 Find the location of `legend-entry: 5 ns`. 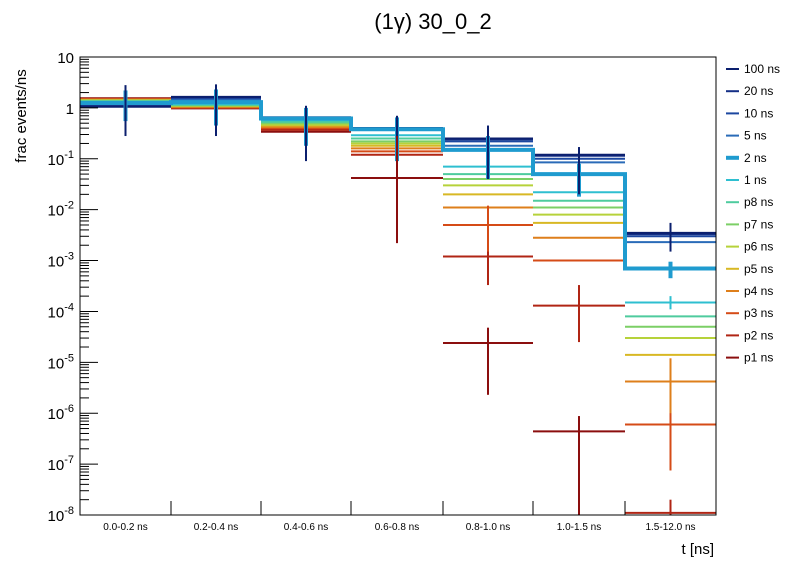

legend-entry: 5 ns is located at coordinates (746, 136).